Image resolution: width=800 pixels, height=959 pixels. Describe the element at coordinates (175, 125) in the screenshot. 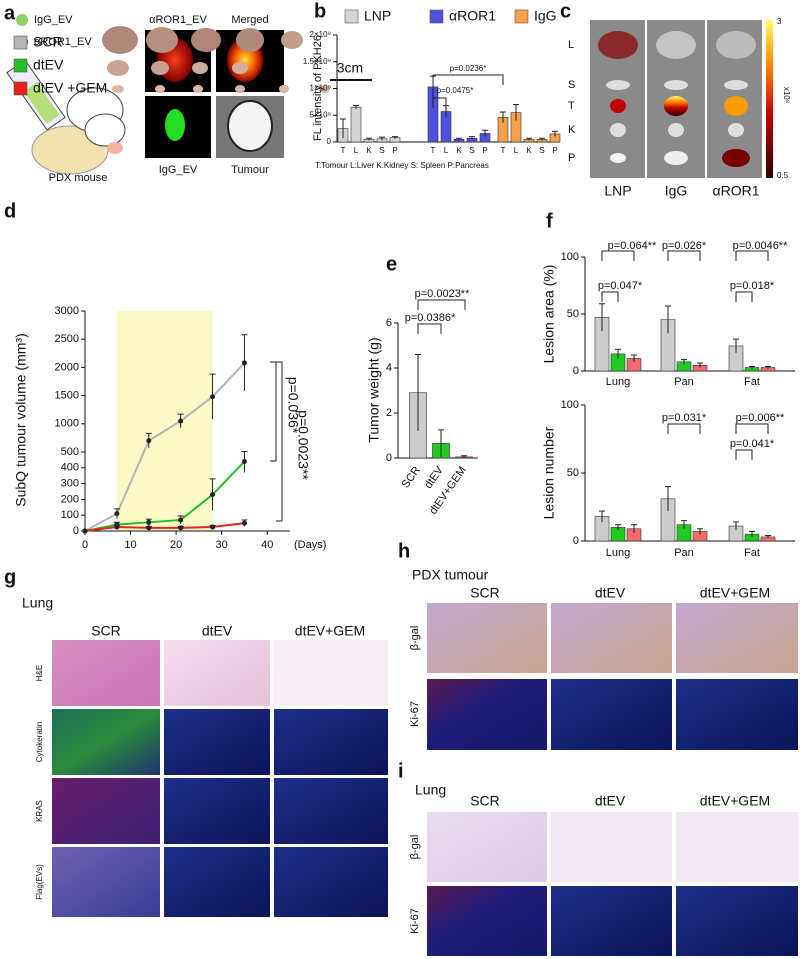

I see `signal` at that location.